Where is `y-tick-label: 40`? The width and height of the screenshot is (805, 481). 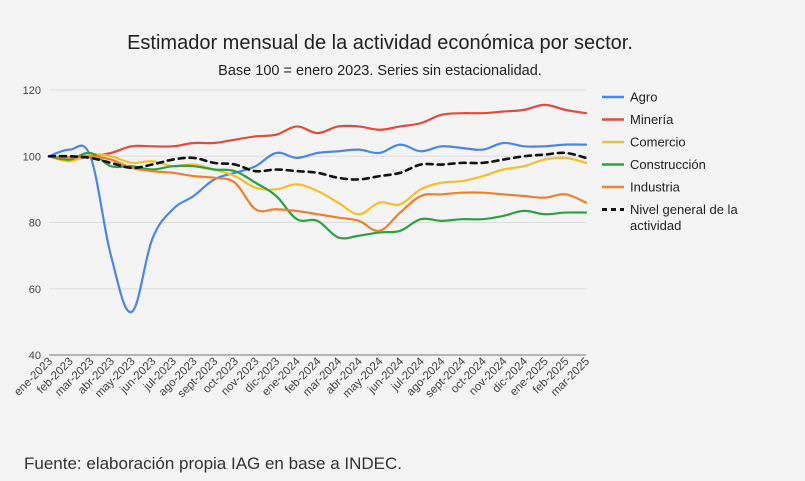
y-tick-label: 40 is located at coordinates (35, 356).